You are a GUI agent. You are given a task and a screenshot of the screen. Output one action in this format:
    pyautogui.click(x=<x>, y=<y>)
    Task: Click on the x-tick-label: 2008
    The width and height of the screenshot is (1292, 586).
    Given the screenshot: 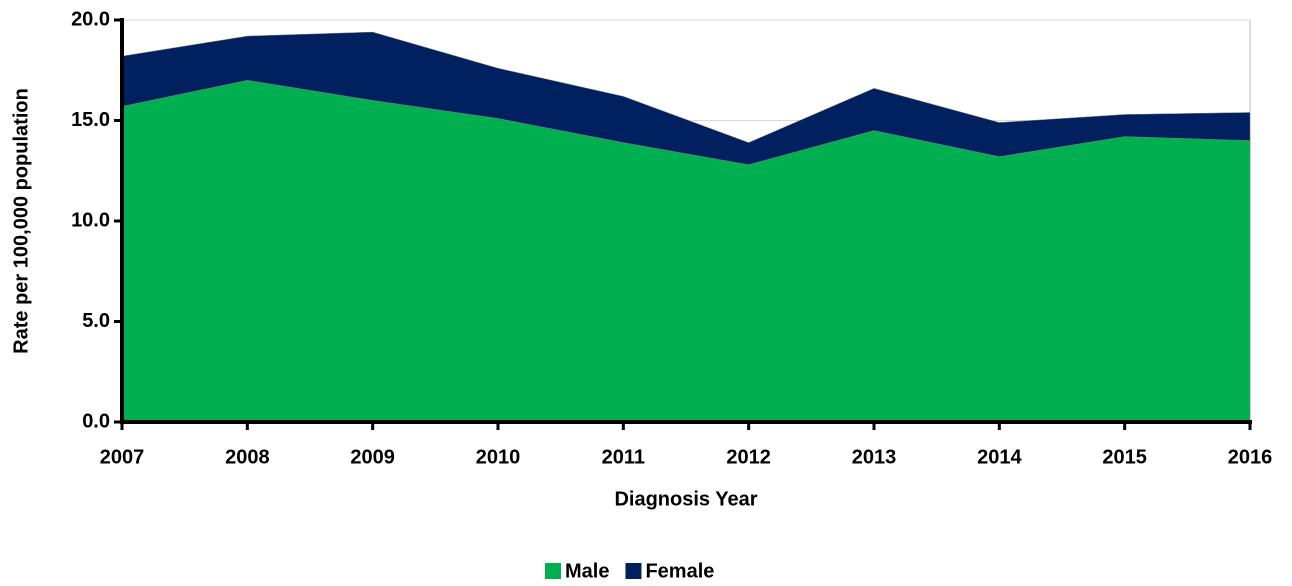 What is the action you would take?
    pyautogui.click(x=247, y=457)
    